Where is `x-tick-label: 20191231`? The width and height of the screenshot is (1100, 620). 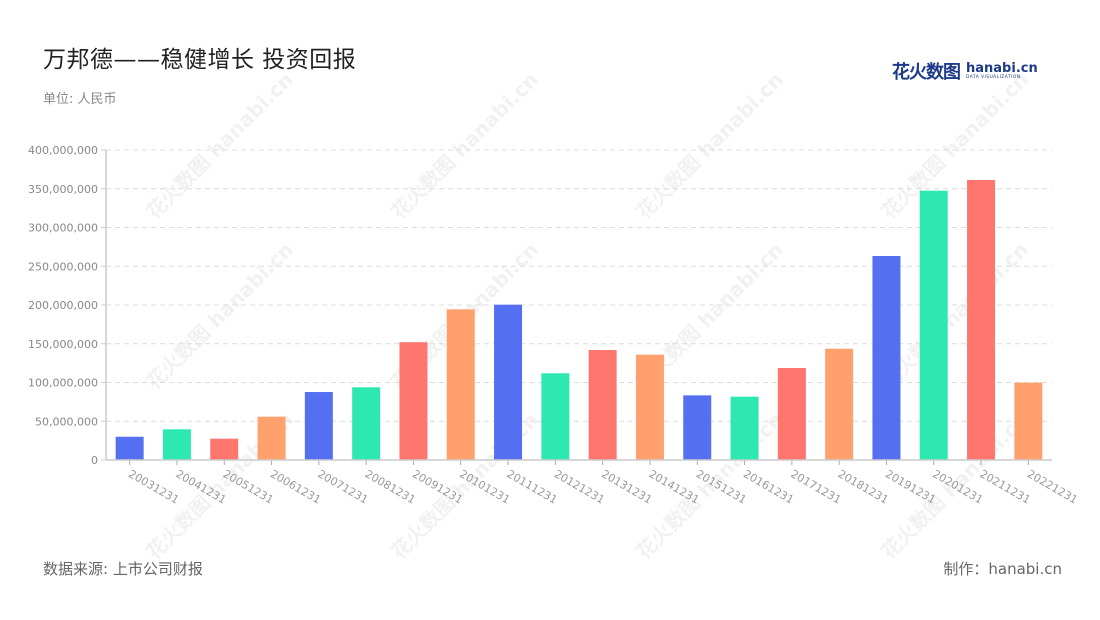
x-tick-label: 20191231 is located at coordinates (910, 486).